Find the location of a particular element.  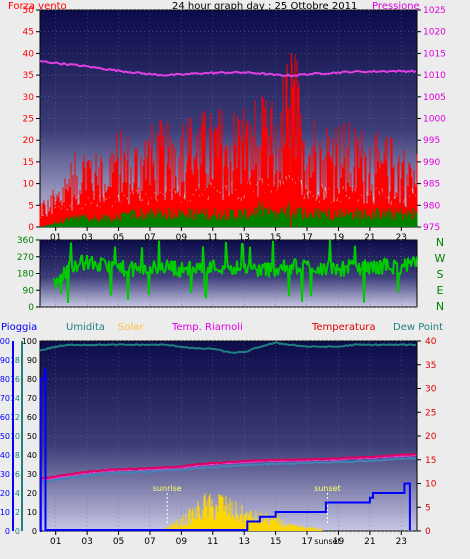

p3-x-tick-label: 13 is located at coordinates (243, 542).